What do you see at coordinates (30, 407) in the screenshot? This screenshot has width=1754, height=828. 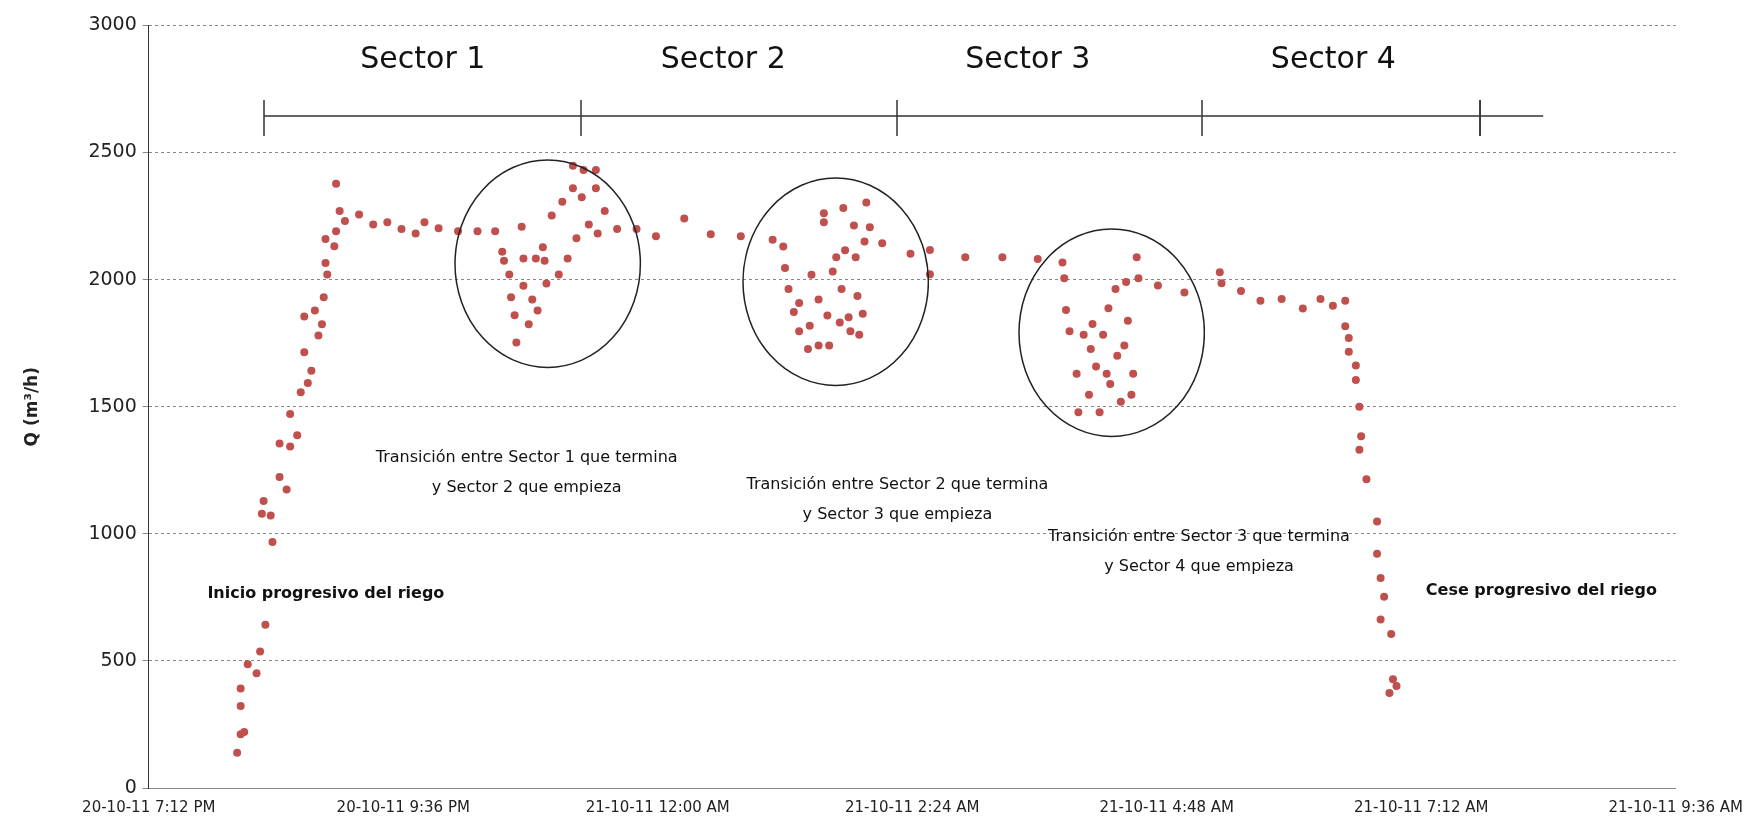 I see `y-axis-title: Q (m³/h)` at bounding box center [30, 407].